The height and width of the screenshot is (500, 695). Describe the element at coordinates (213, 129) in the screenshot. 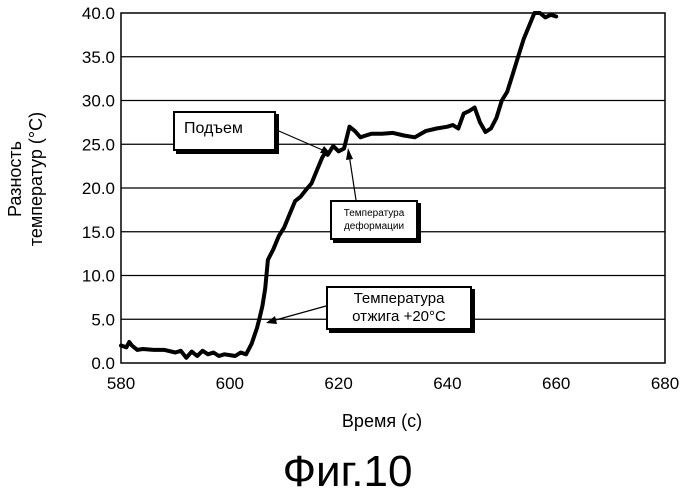

I see `annotation-rise-text: Подъем` at that location.